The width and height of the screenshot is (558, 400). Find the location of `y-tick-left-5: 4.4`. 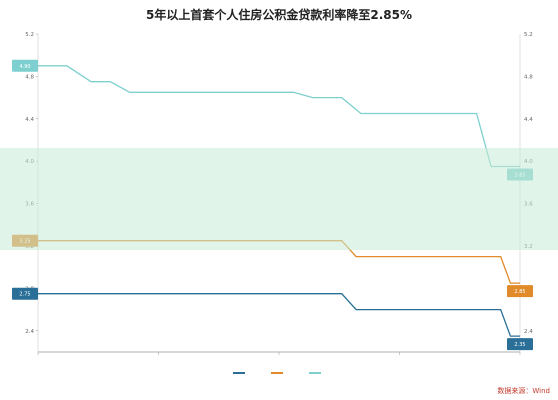

y-tick-left-5: 4.4 is located at coordinates (29, 120).